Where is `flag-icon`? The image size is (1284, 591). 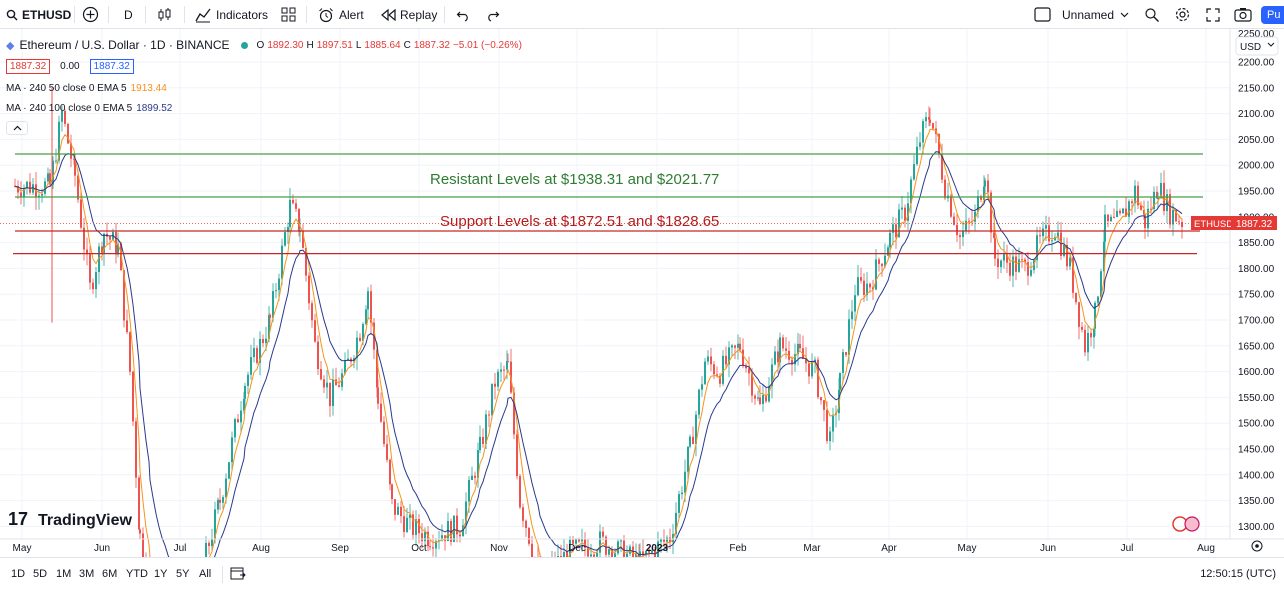
flag-icon is located at coordinates (1186, 524).